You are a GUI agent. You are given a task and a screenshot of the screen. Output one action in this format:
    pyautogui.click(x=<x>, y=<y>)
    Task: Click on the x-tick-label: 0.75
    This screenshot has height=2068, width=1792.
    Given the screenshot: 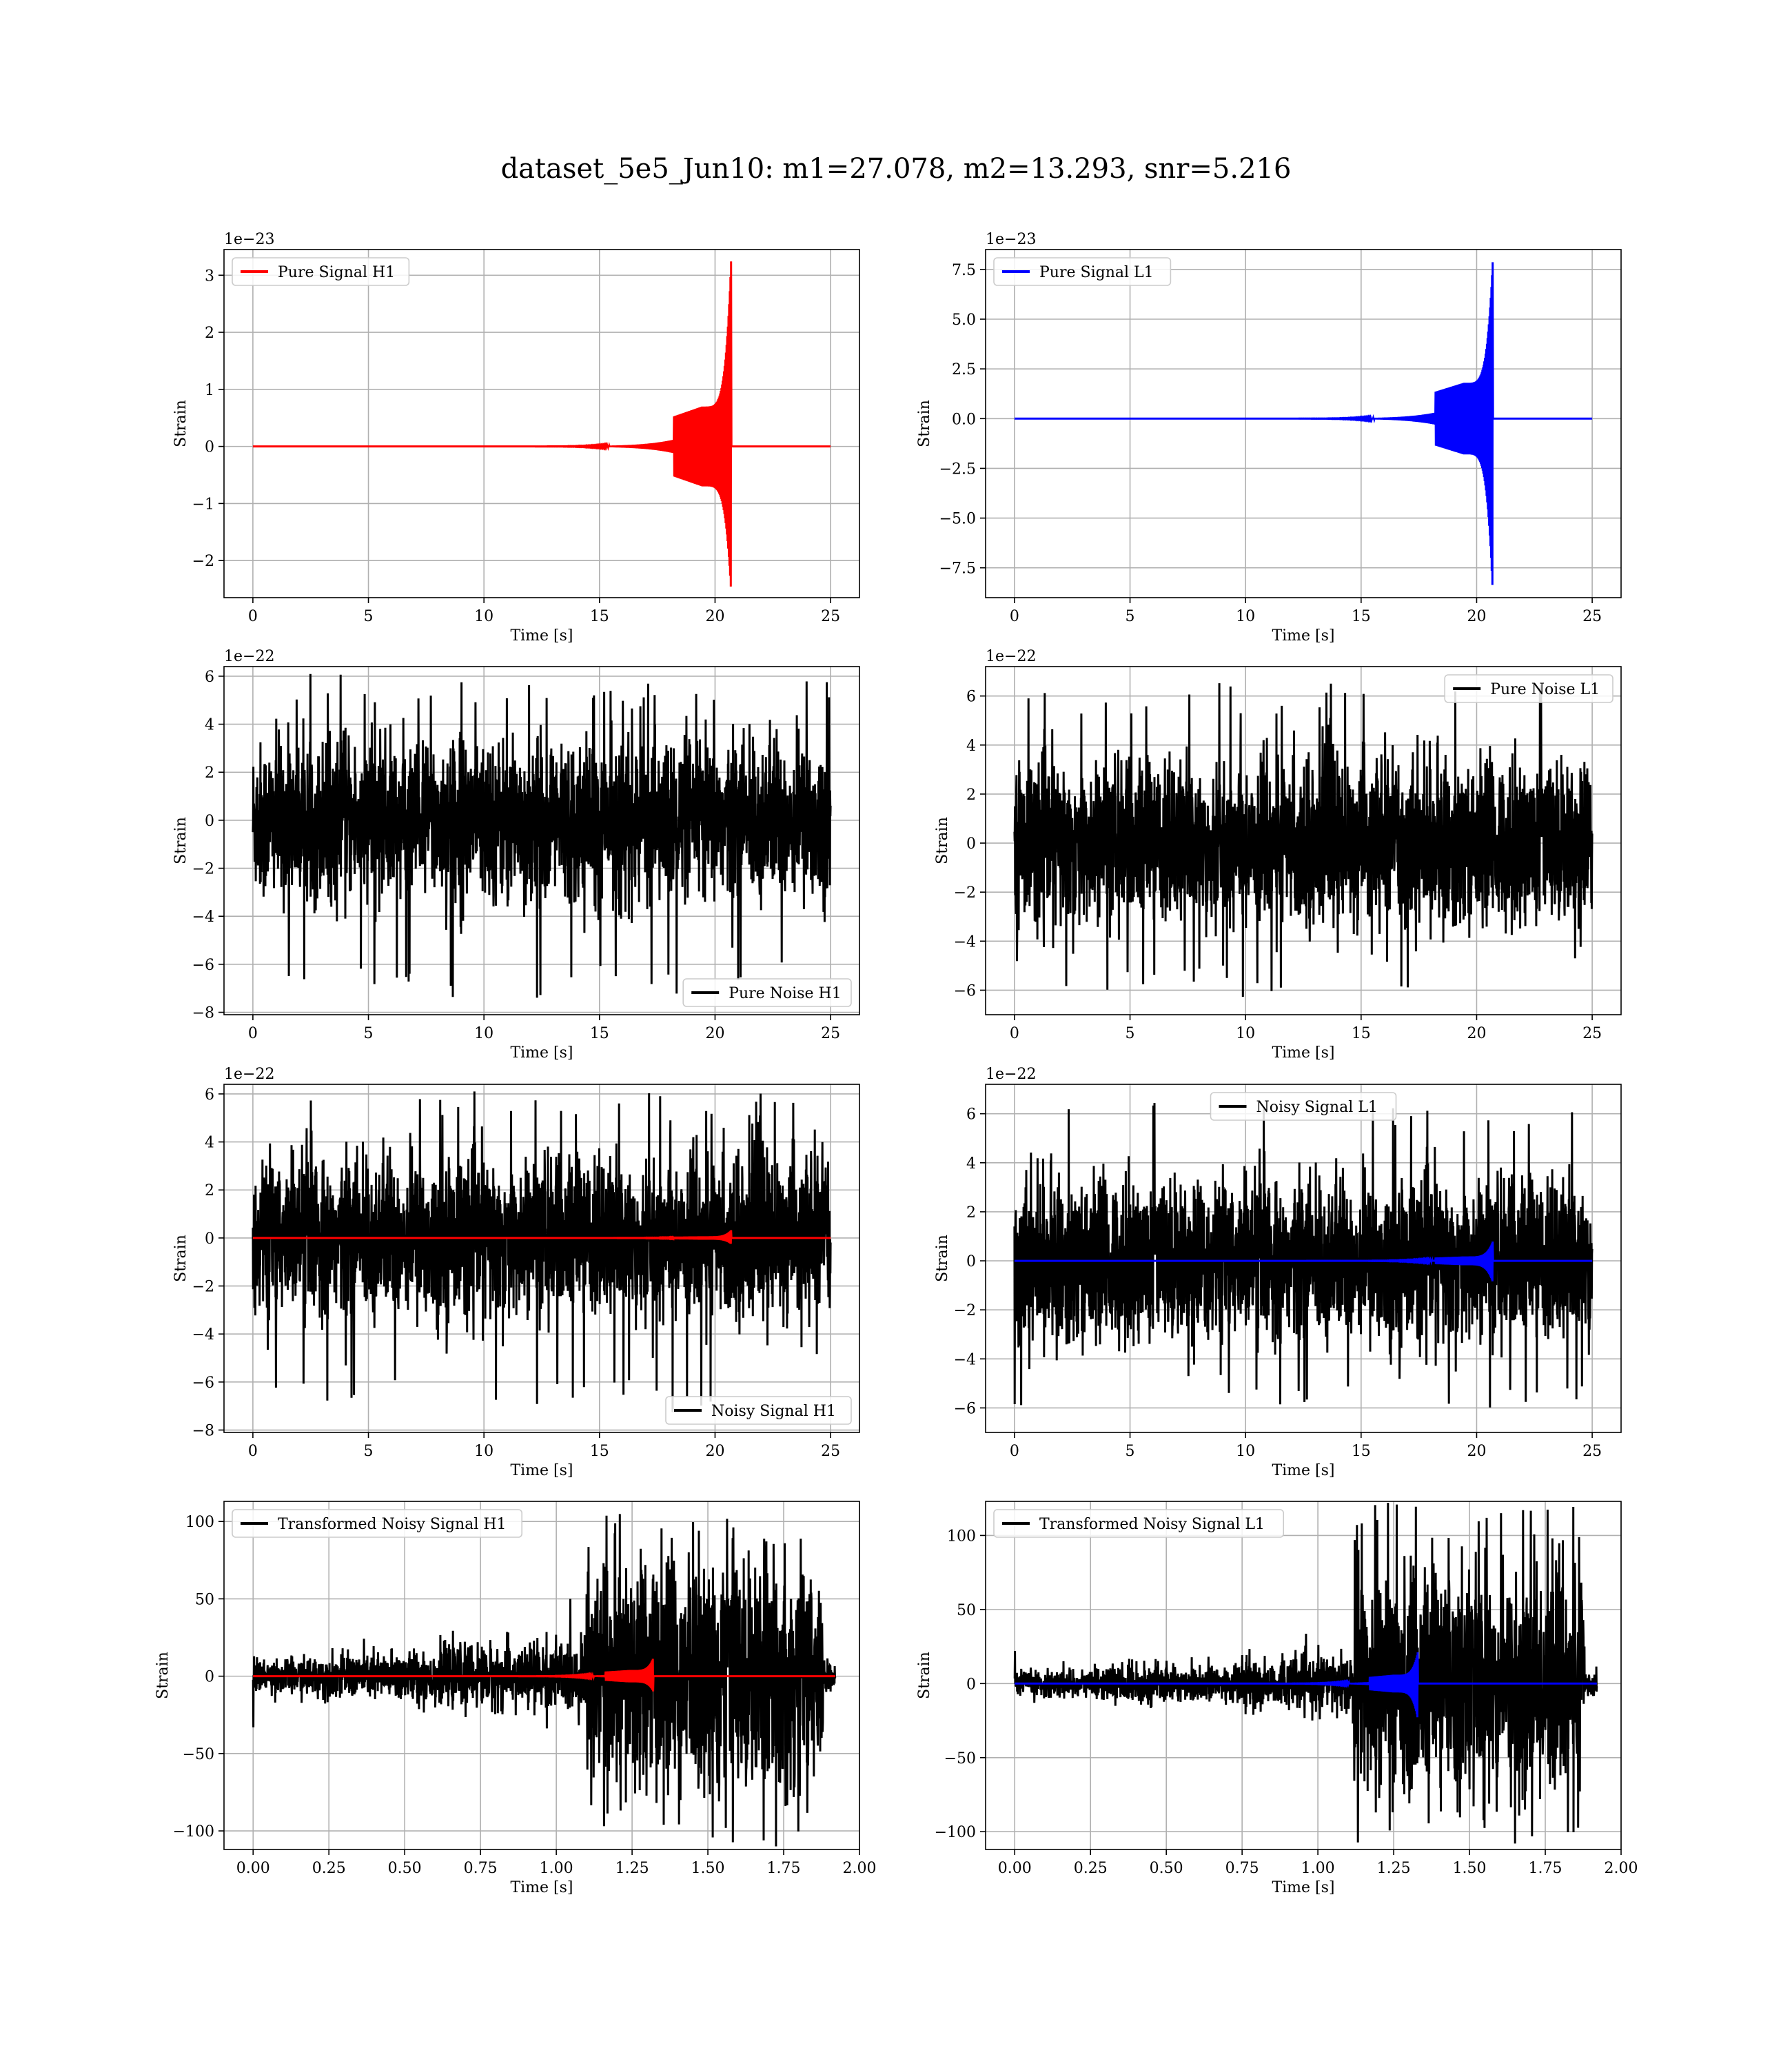 What is the action you would take?
    pyautogui.click(x=1242, y=1868)
    